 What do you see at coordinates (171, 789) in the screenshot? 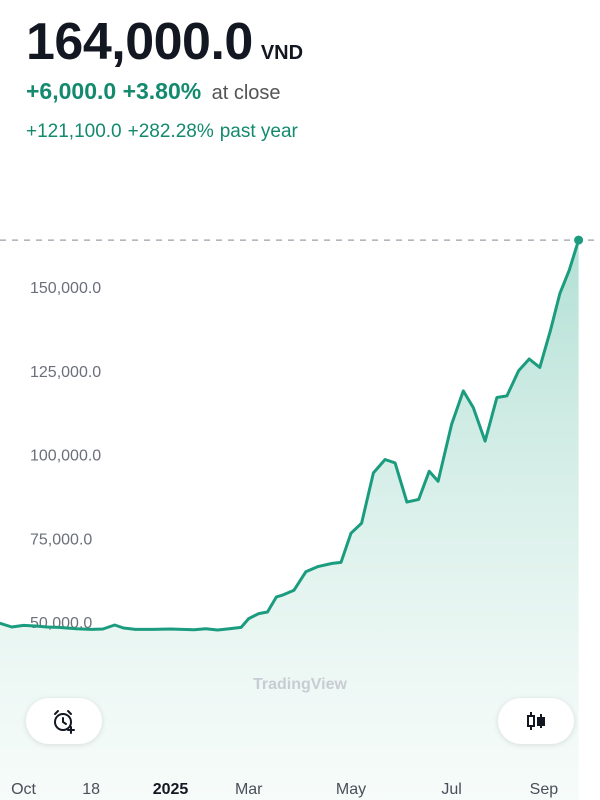
I see `x-tick-label: 2025` at bounding box center [171, 789].